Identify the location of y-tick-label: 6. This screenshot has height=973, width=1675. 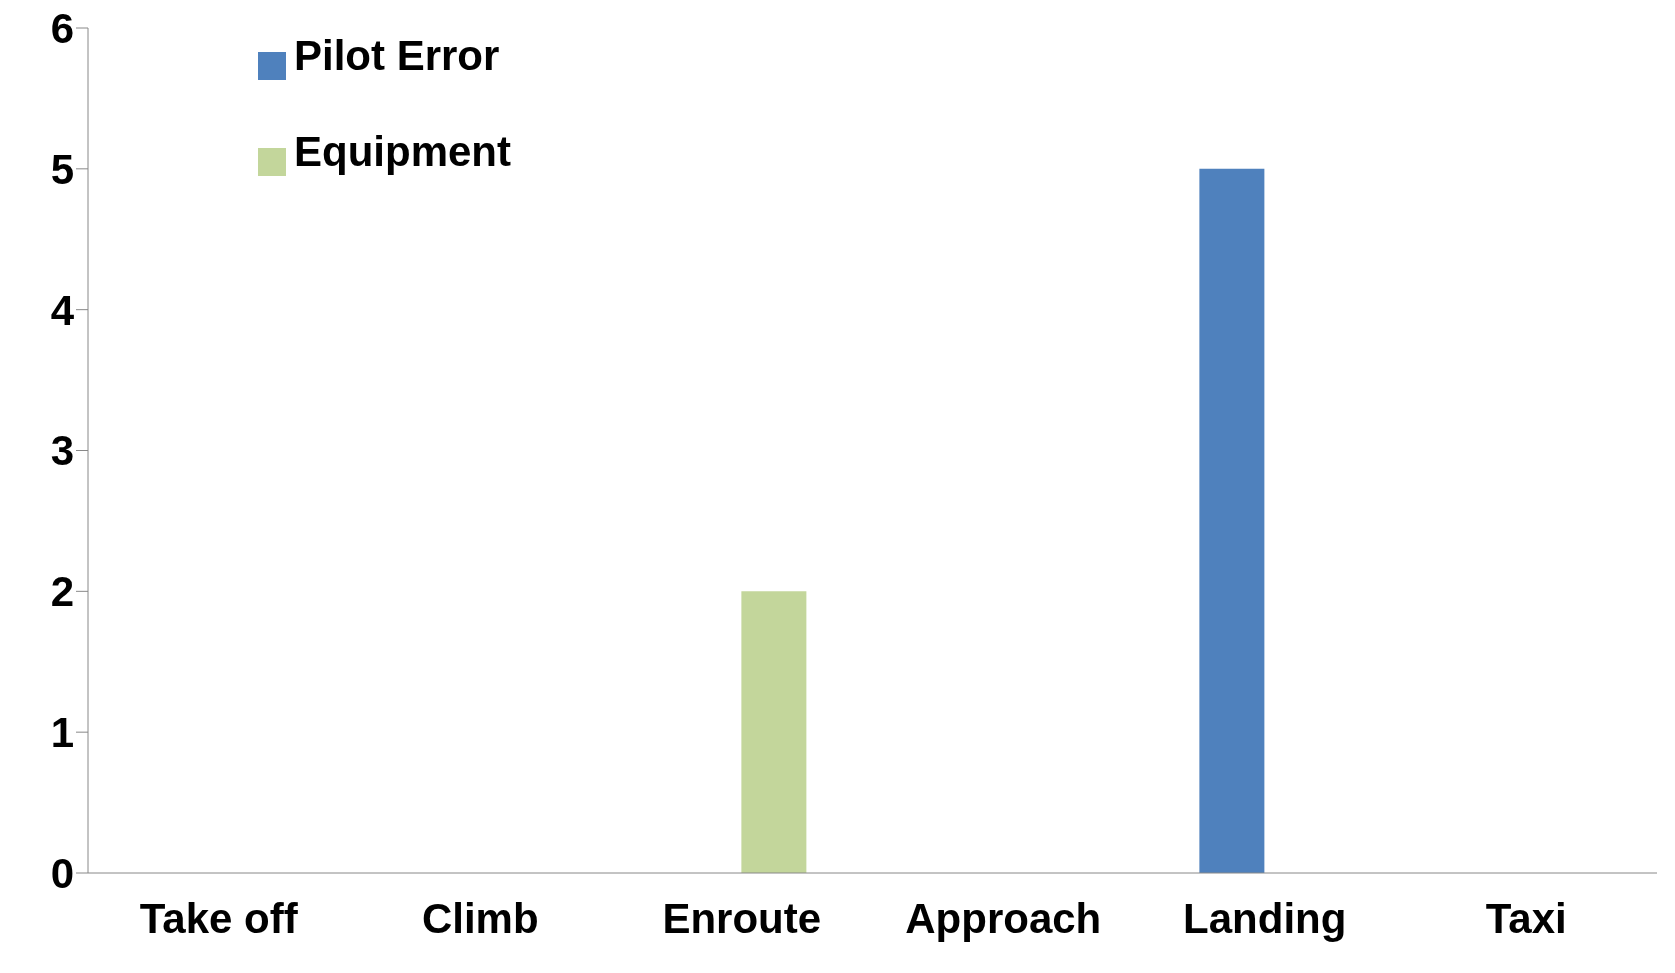
(62, 28).